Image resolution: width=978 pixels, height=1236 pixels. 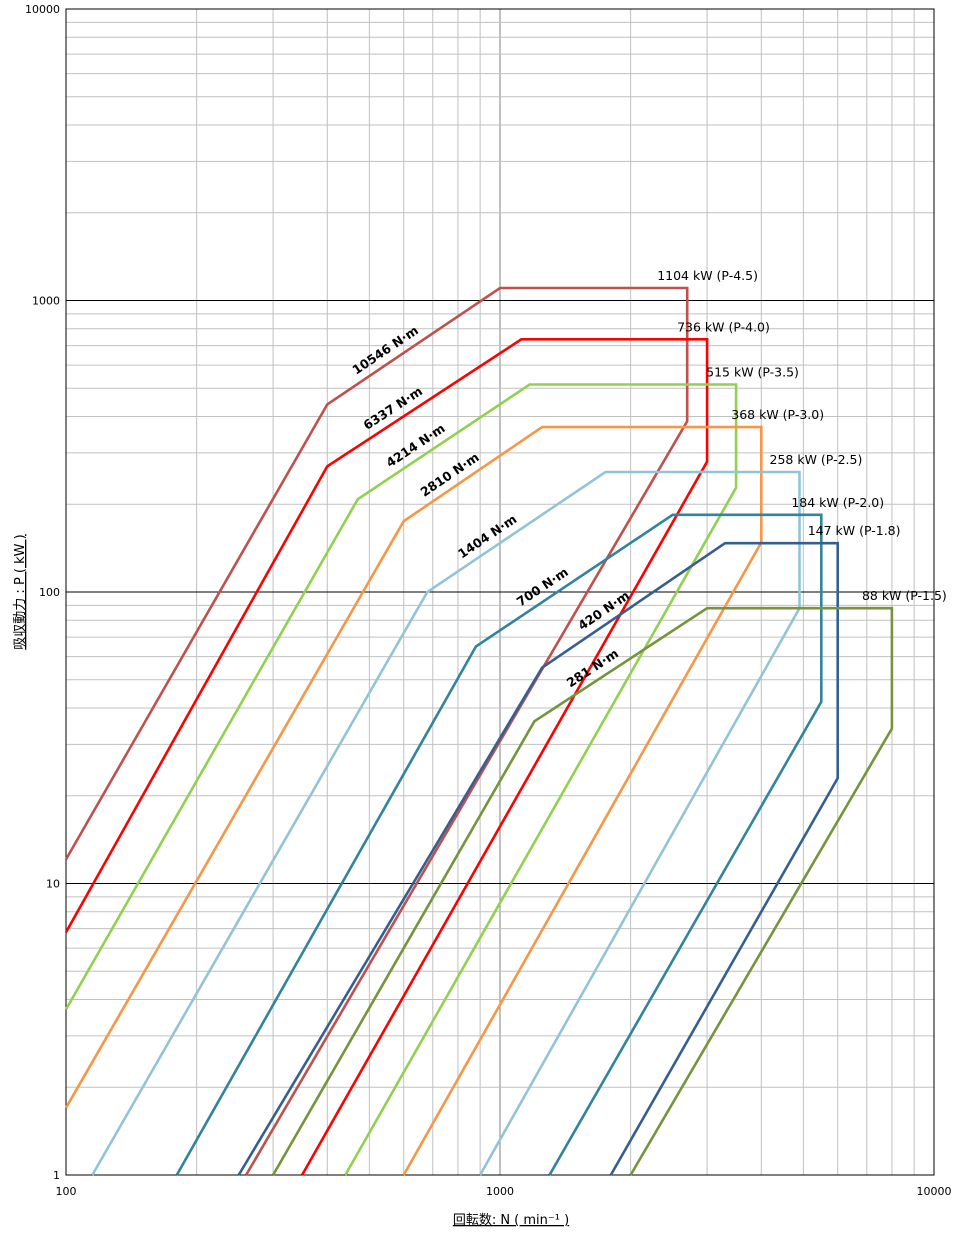 What do you see at coordinates (500, 1191) in the screenshot?
I see `x-tick-label: 1000` at bounding box center [500, 1191].